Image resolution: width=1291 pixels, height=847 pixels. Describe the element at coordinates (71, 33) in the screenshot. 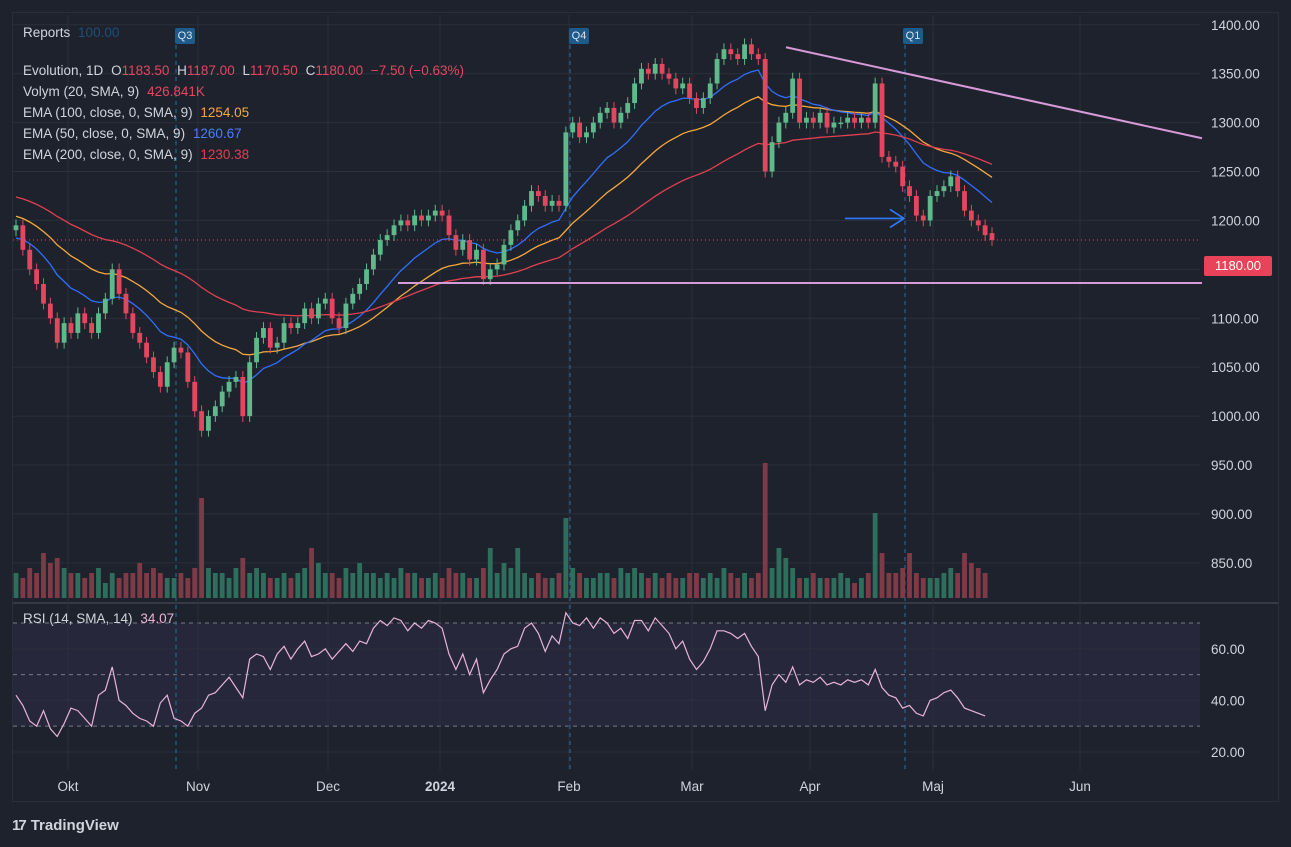

I see `legend-reports: Reports 100.00` at that location.